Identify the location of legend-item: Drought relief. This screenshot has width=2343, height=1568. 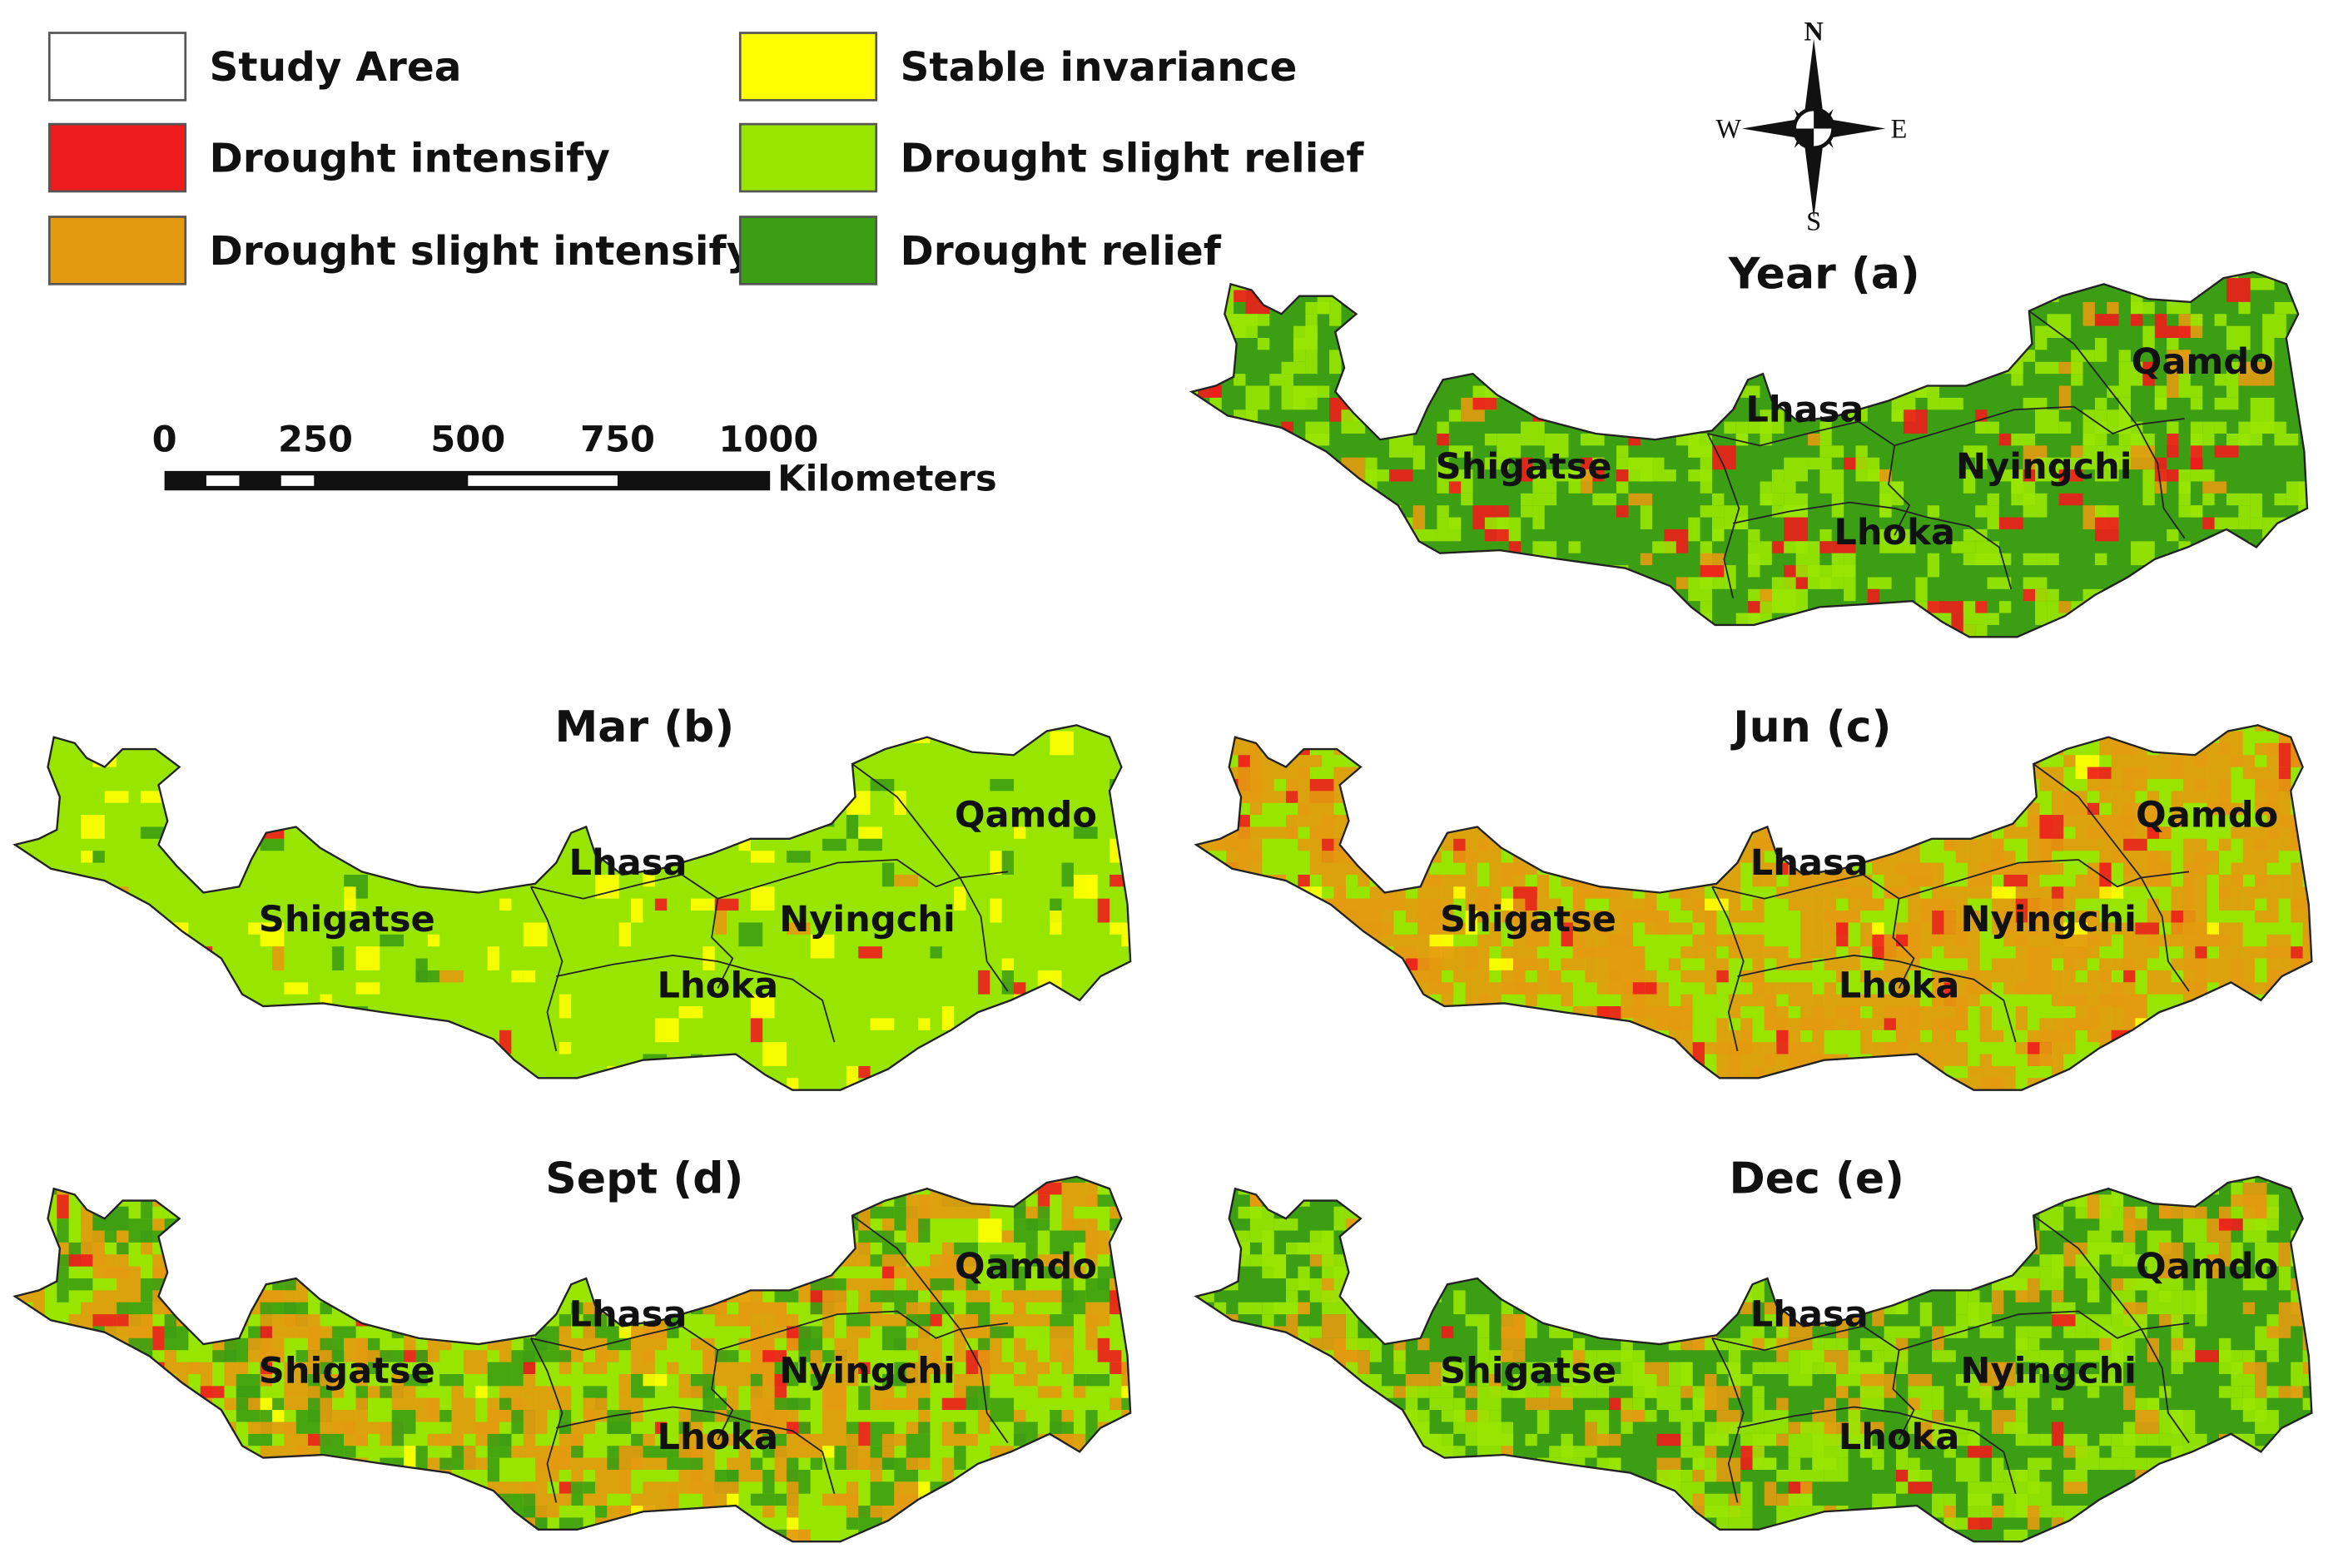
(980, 250).